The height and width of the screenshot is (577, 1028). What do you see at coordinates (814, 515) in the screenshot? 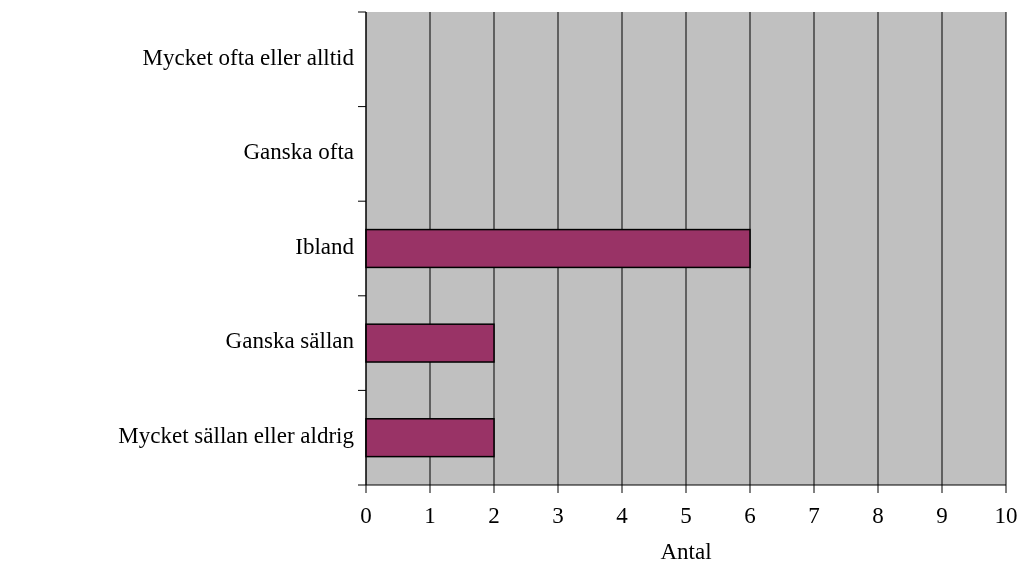
I see `x-tick-label: 7` at bounding box center [814, 515].